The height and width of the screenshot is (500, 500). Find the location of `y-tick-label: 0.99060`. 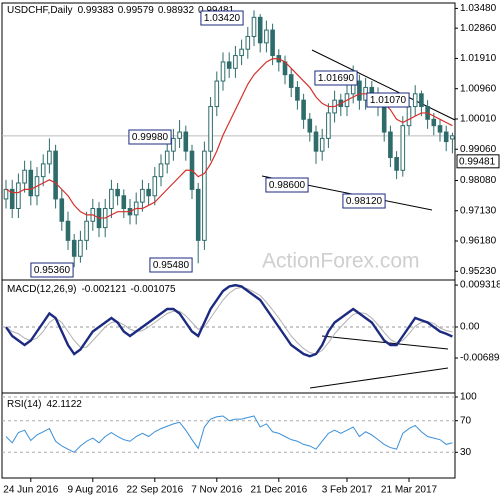

y-tick-label: 0.99060 is located at coordinates (478, 149).